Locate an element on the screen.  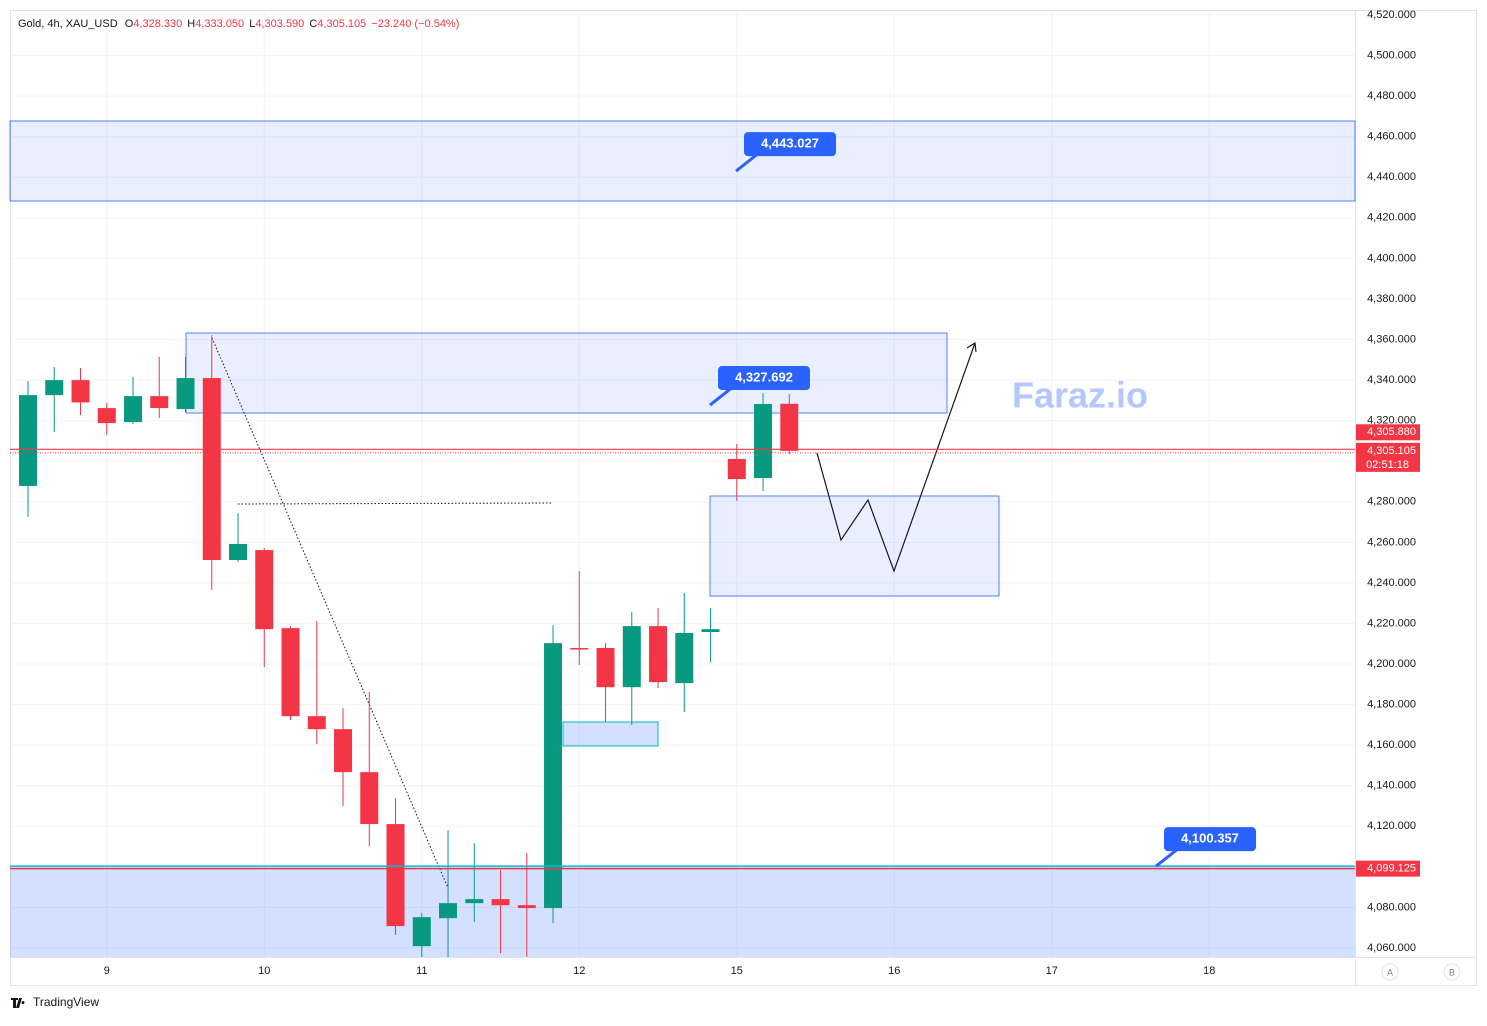
x-tick-label: 15 is located at coordinates (737, 971).